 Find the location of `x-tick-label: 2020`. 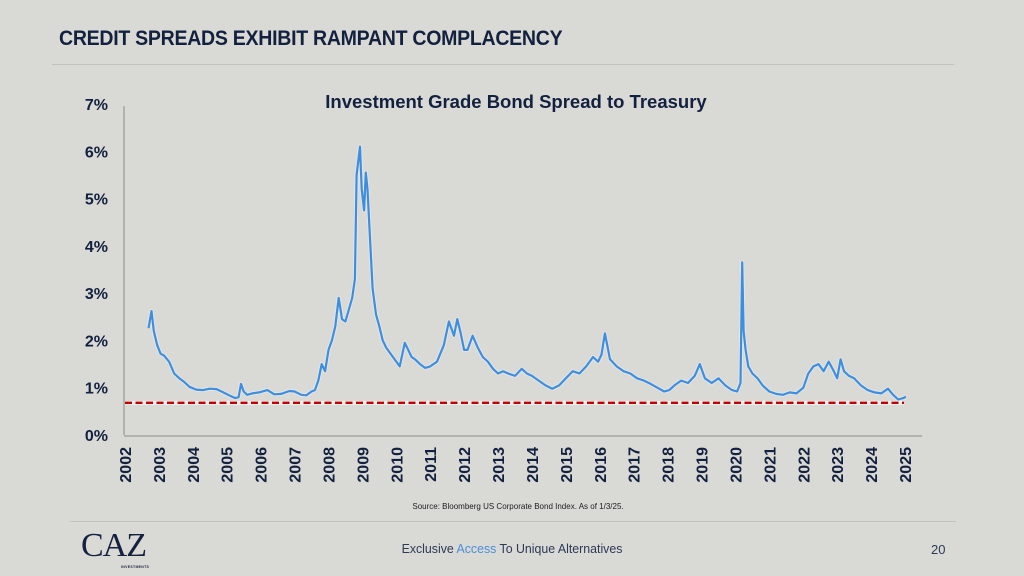

x-tick-label: 2020 is located at coordinates (736, 465).